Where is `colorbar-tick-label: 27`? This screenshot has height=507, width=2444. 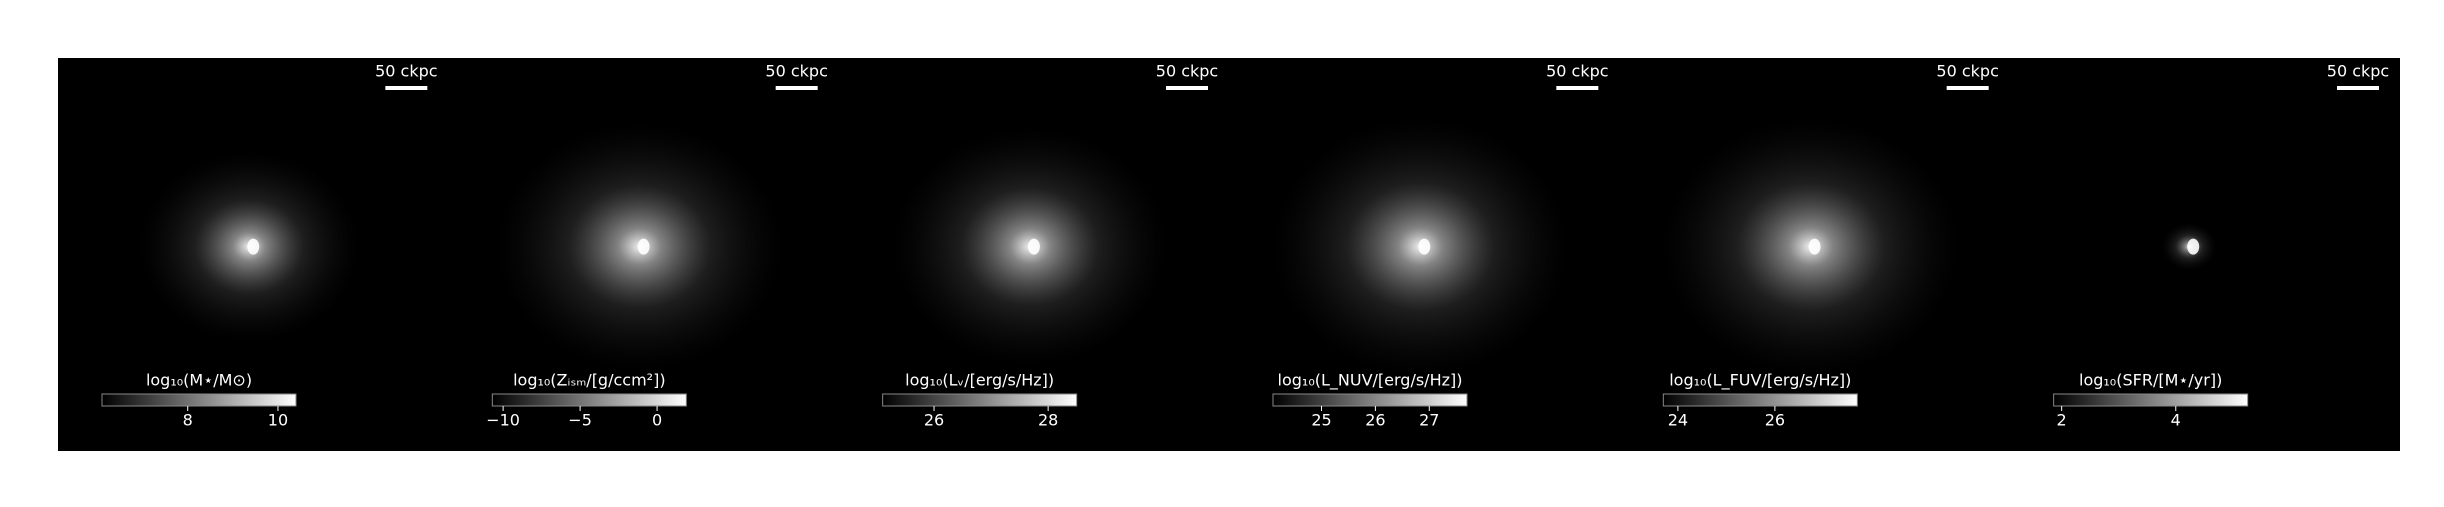 colorbar-tick-label: 27 is located at coordinates (1429, 420).